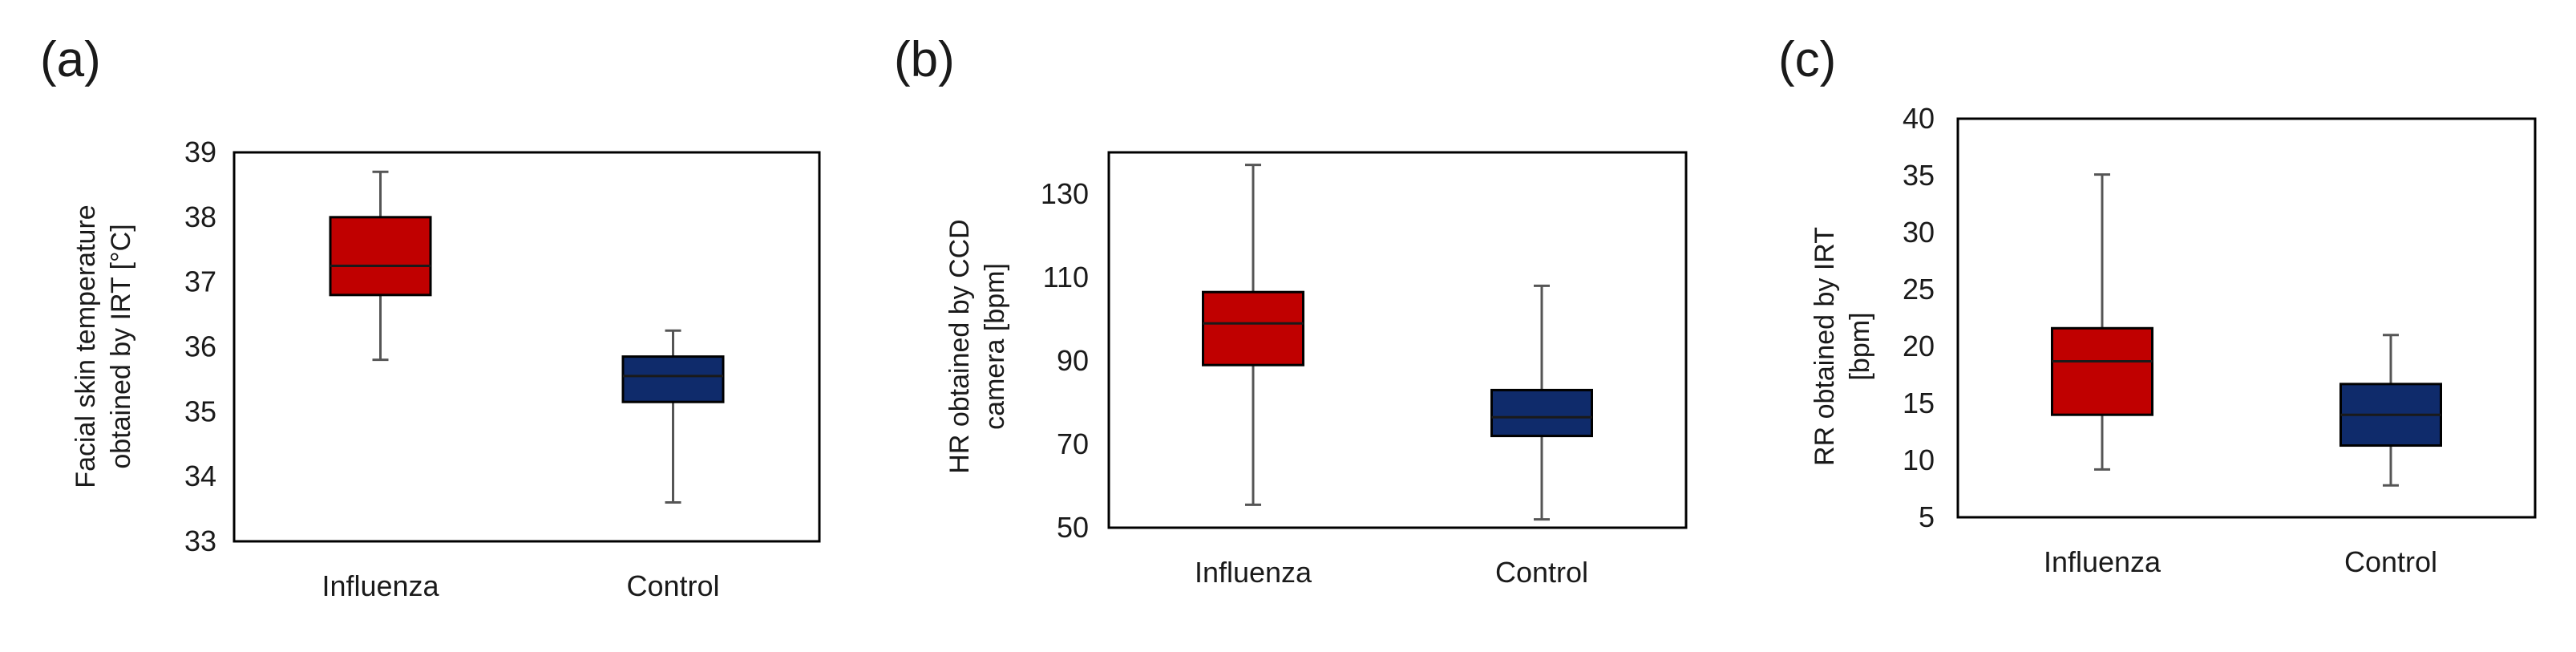  What do you see at coordinates (1066, 278) in the screenshot?
I see `y-tick-label: 110` at bounding box center [1066, 278].